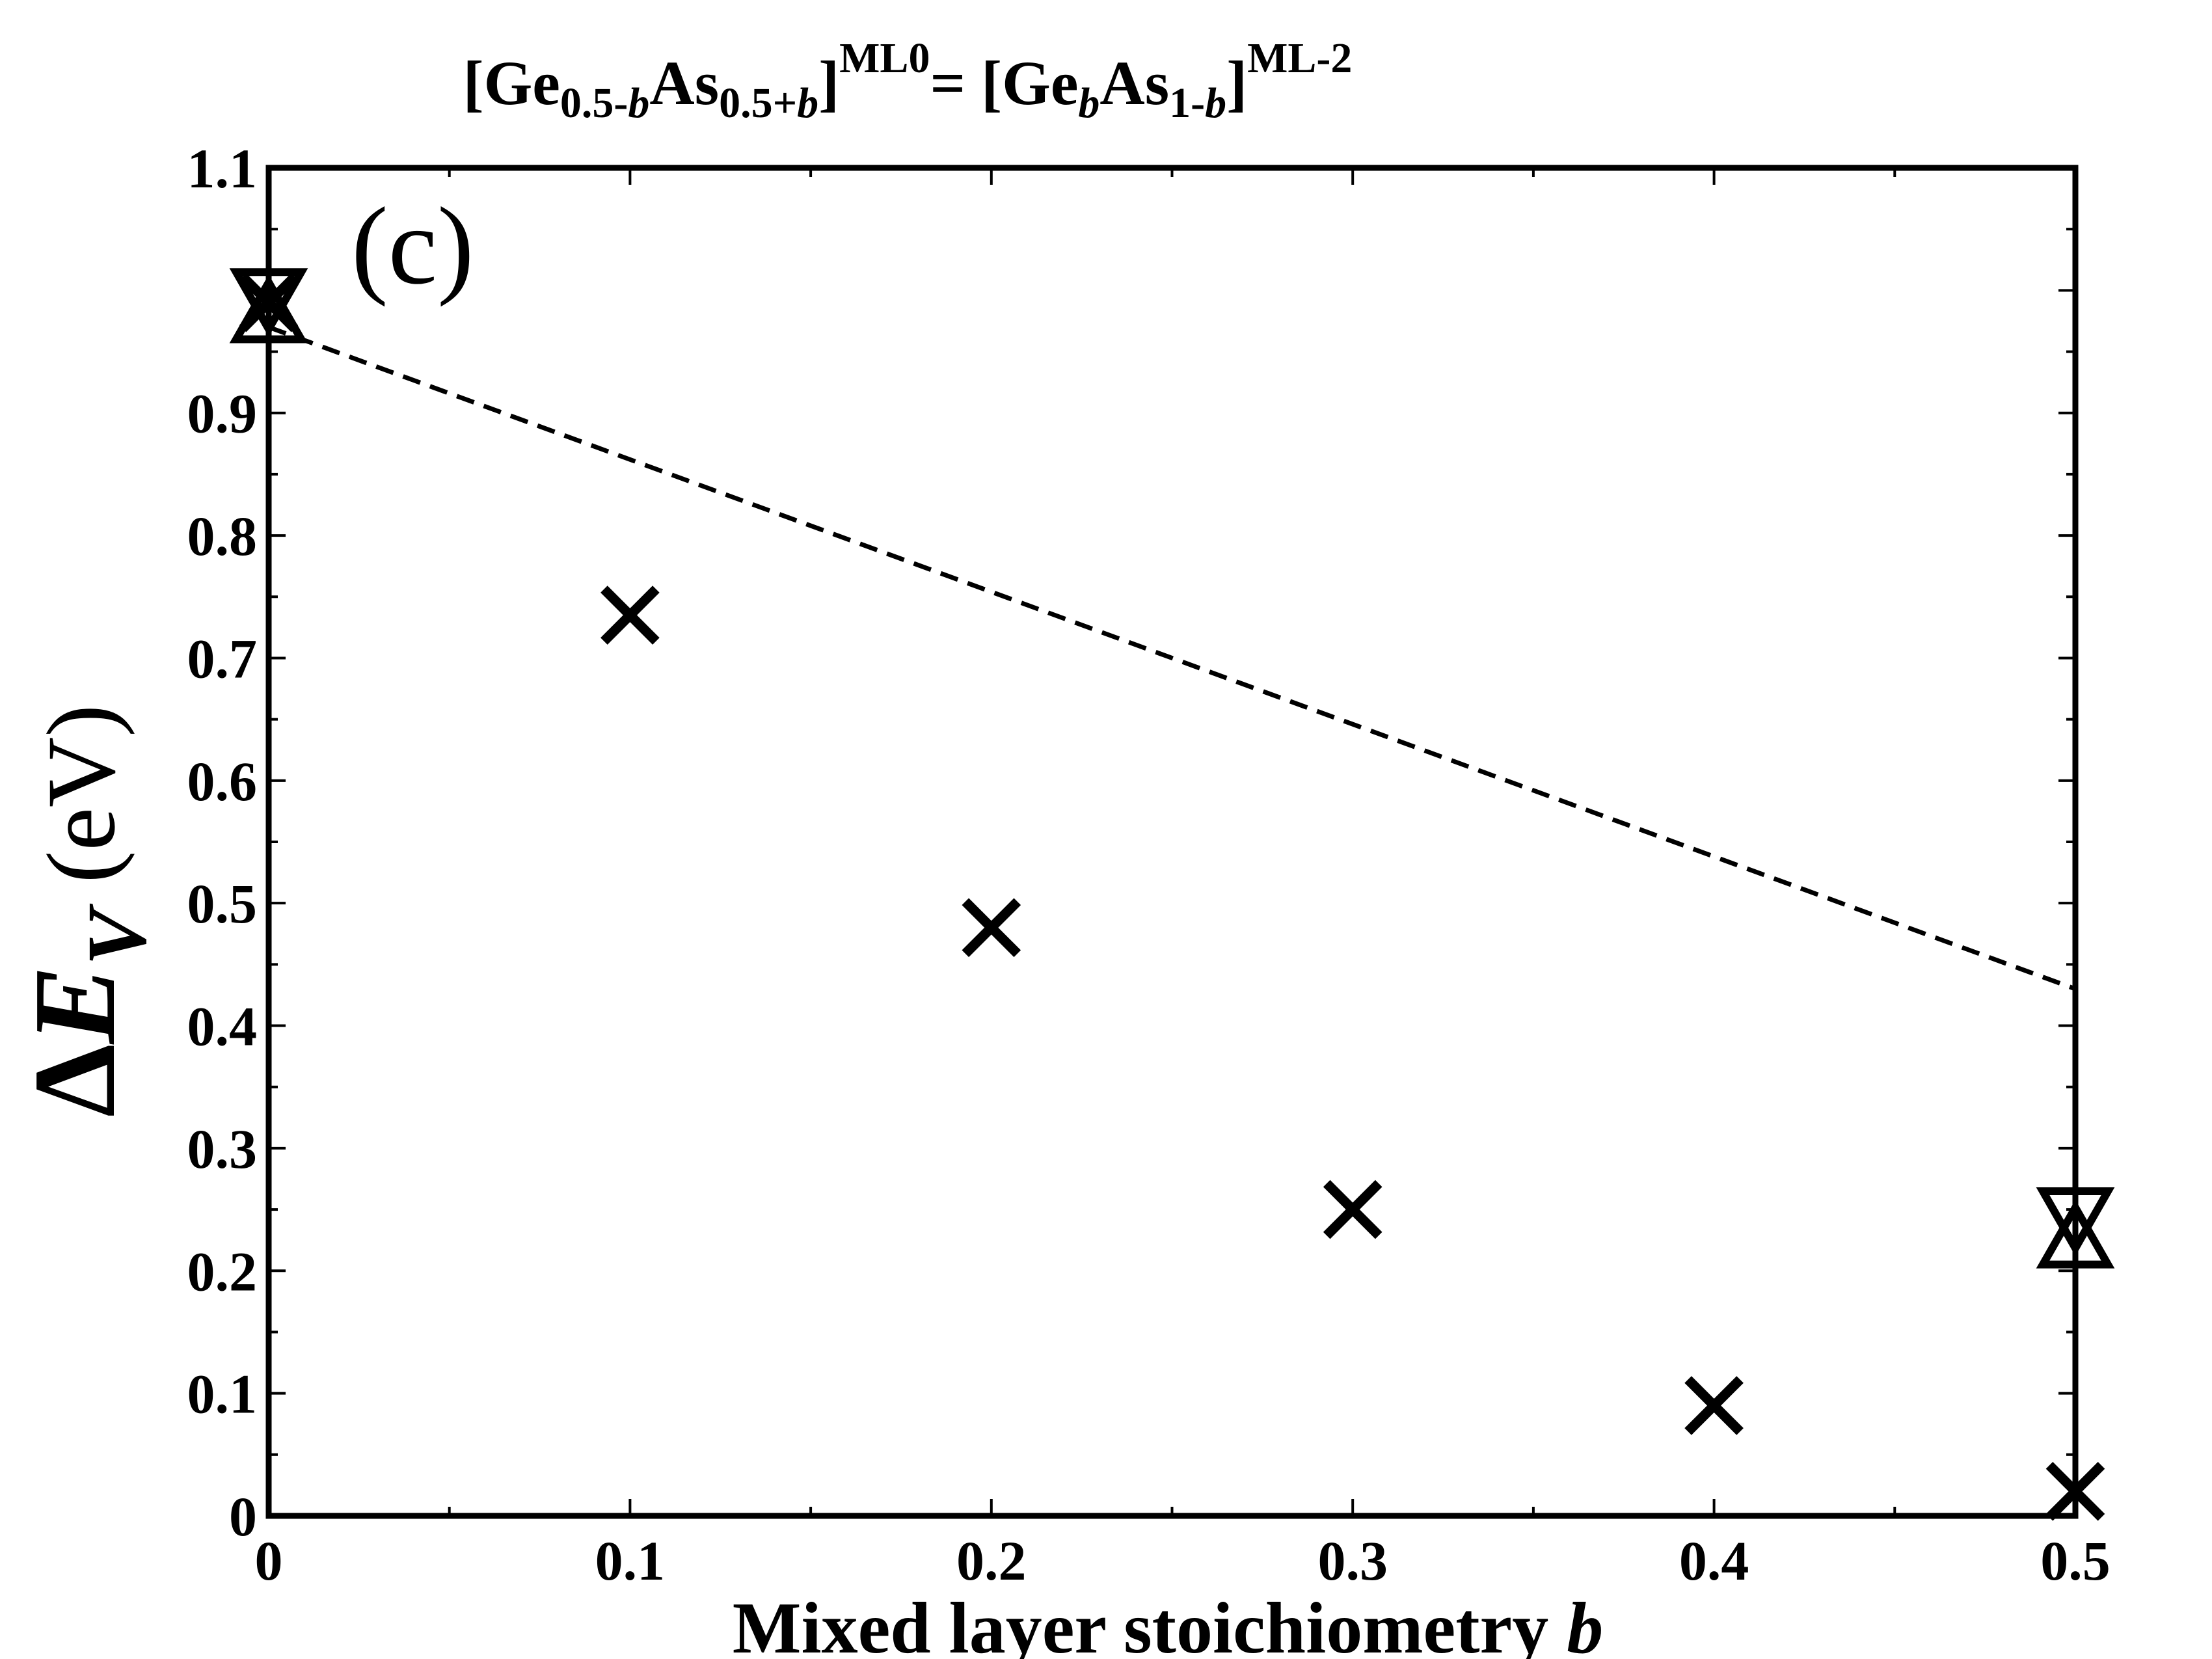 This screenshot has height=1659, width=2212. What do you see at coordinates (243, 1517) in the screenshot?
I see `y-tick-label: 0` at bounding box center [243, 1517].